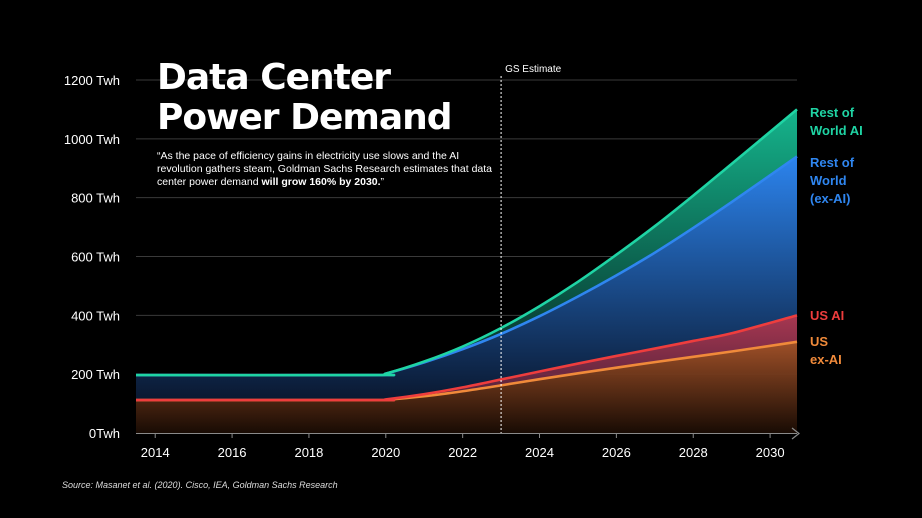  I want to click on y-tick-label: 600 Twh, so click(95, 257).